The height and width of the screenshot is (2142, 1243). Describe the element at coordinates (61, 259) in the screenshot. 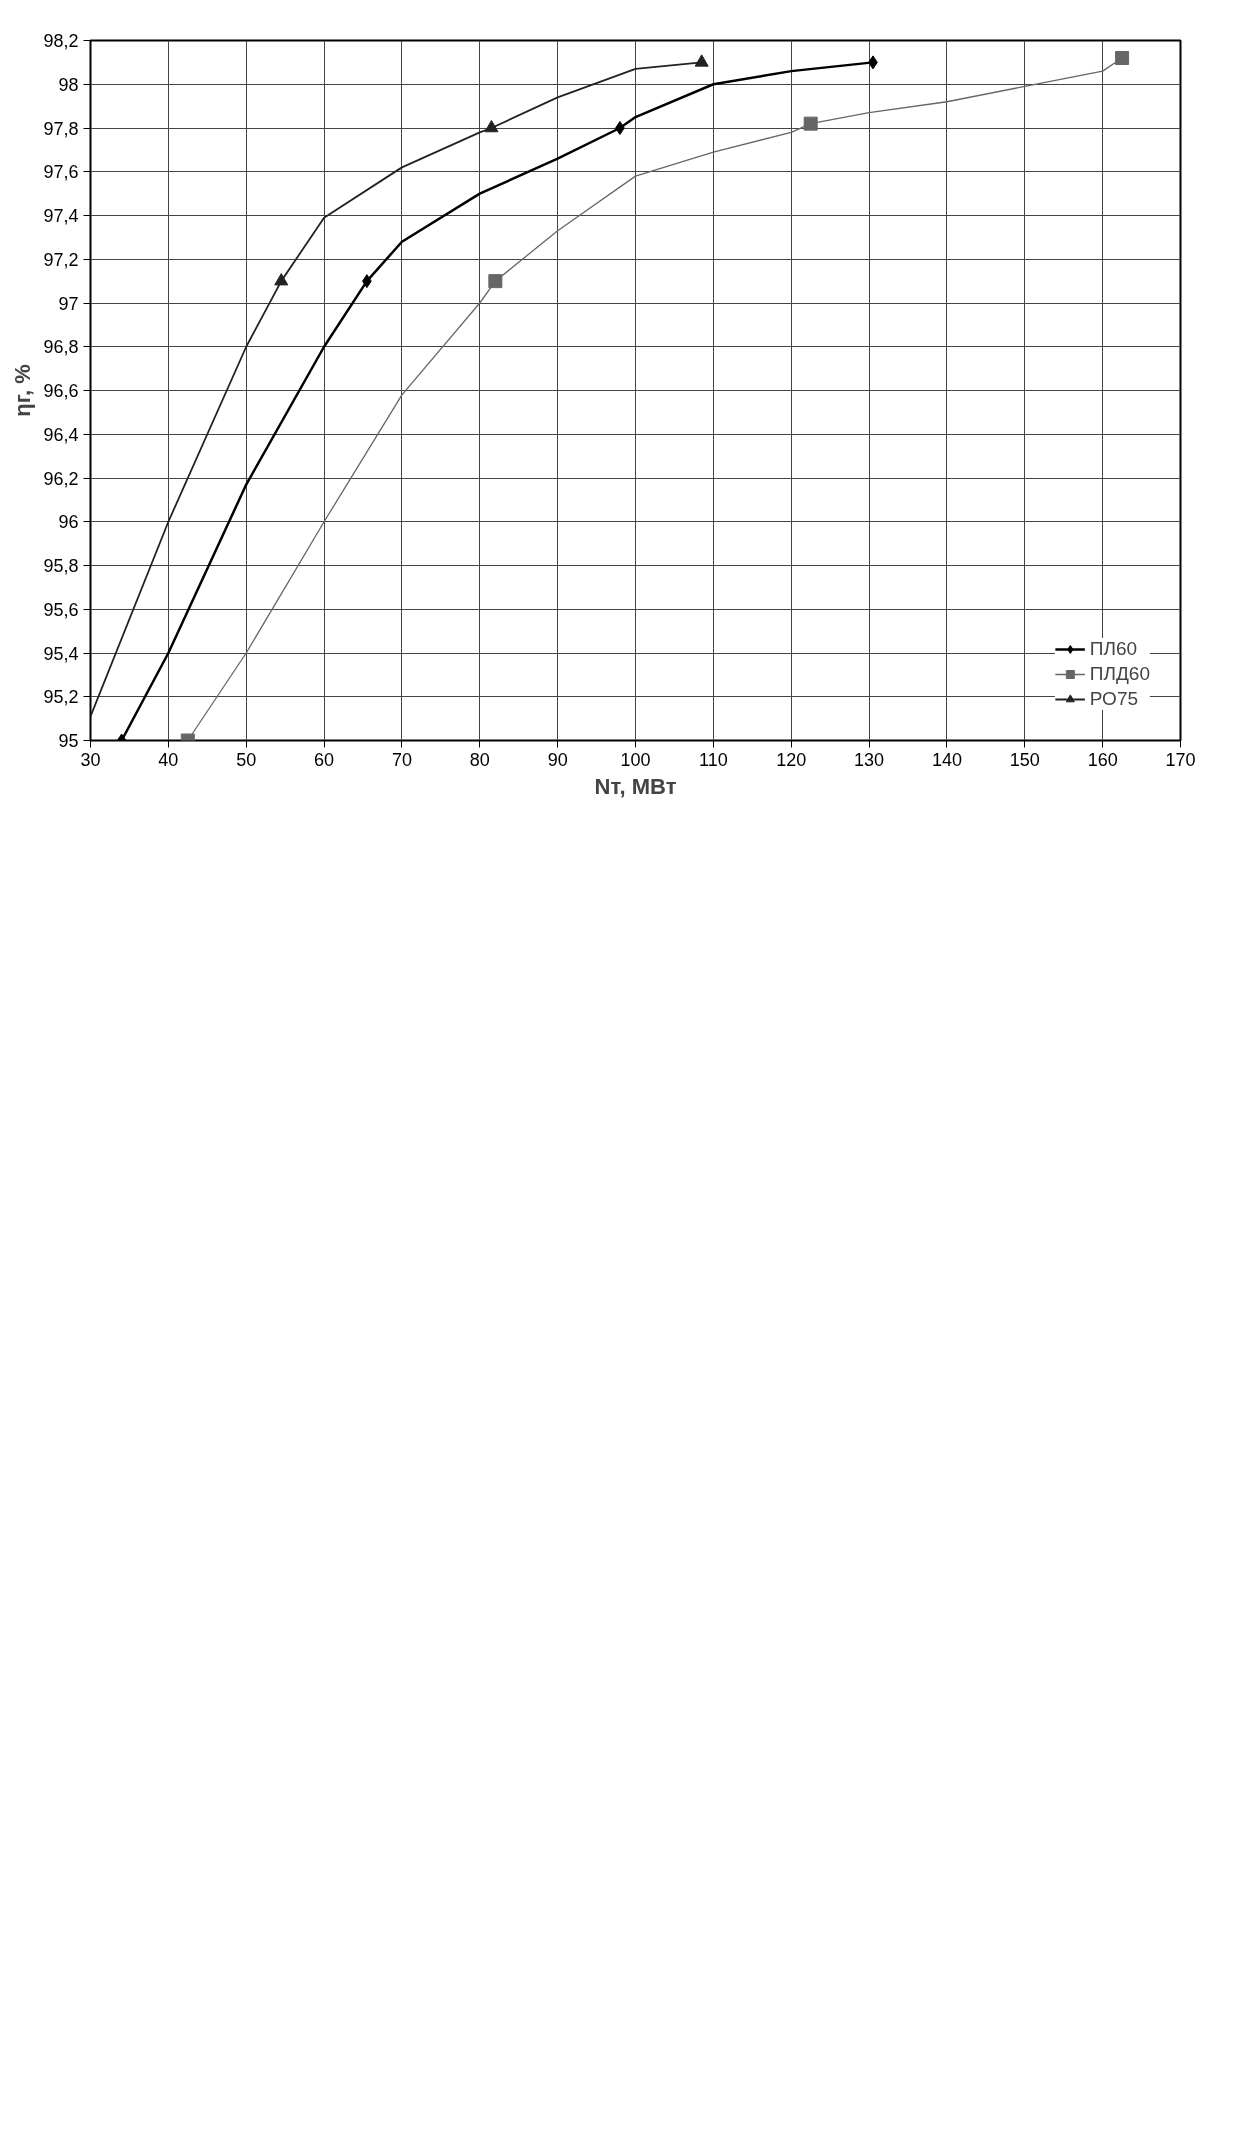

I see `y-tick-label: 97,2` at that location.